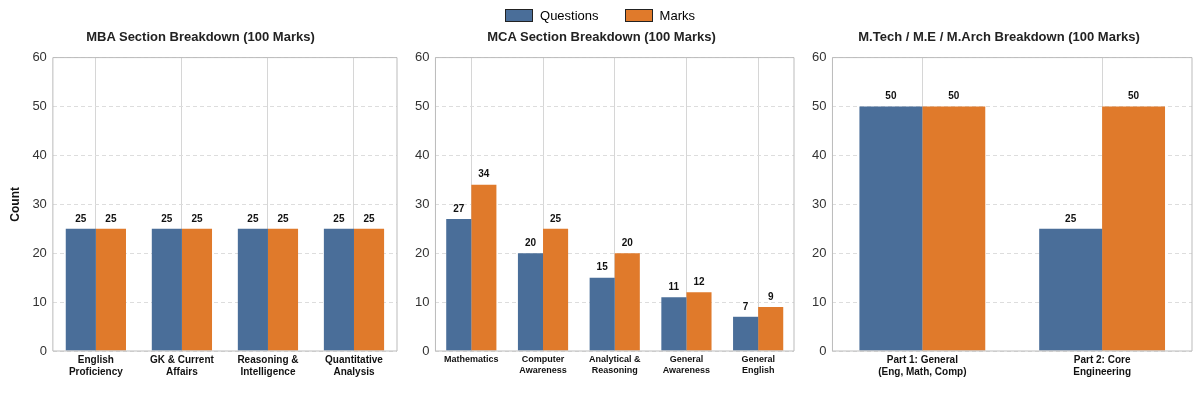 Image resolution: width=1200 pixels, height=395 pixels. What do you see at coordinates (182, 365) in the screenshot?
I see `x-tick-label: GK & Current Affairs` at bounding box center [182, 365].